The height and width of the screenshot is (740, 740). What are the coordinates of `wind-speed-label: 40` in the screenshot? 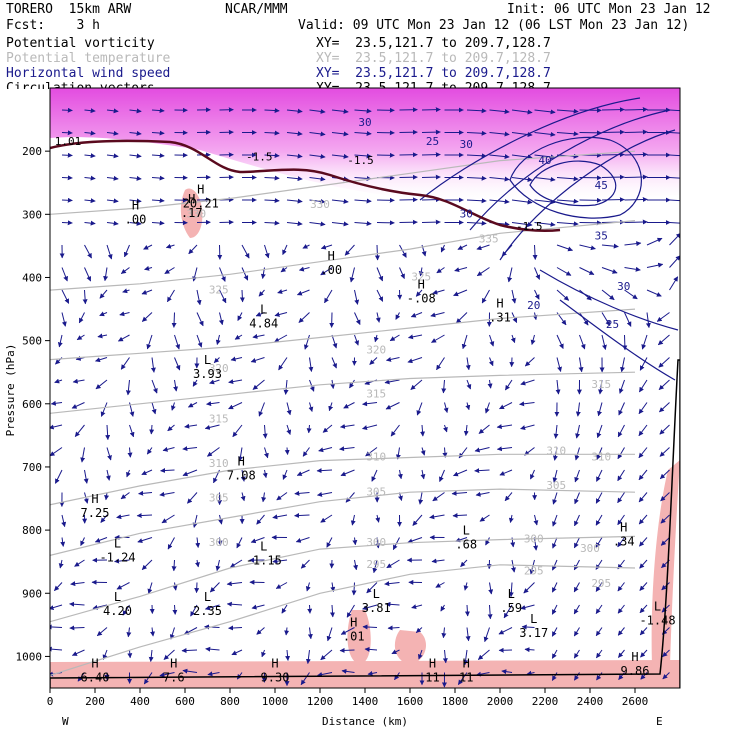 It's located at (544, 160).